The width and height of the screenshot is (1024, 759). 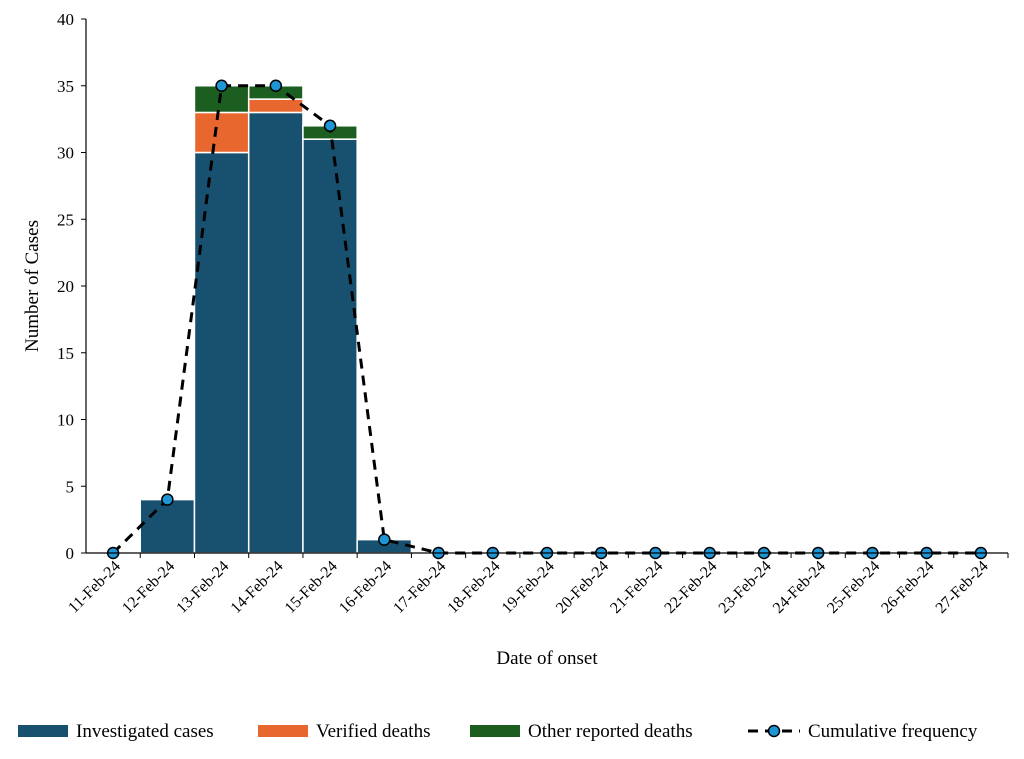 I want to click on y-tick-label: 20, so click(x=65, y=286).